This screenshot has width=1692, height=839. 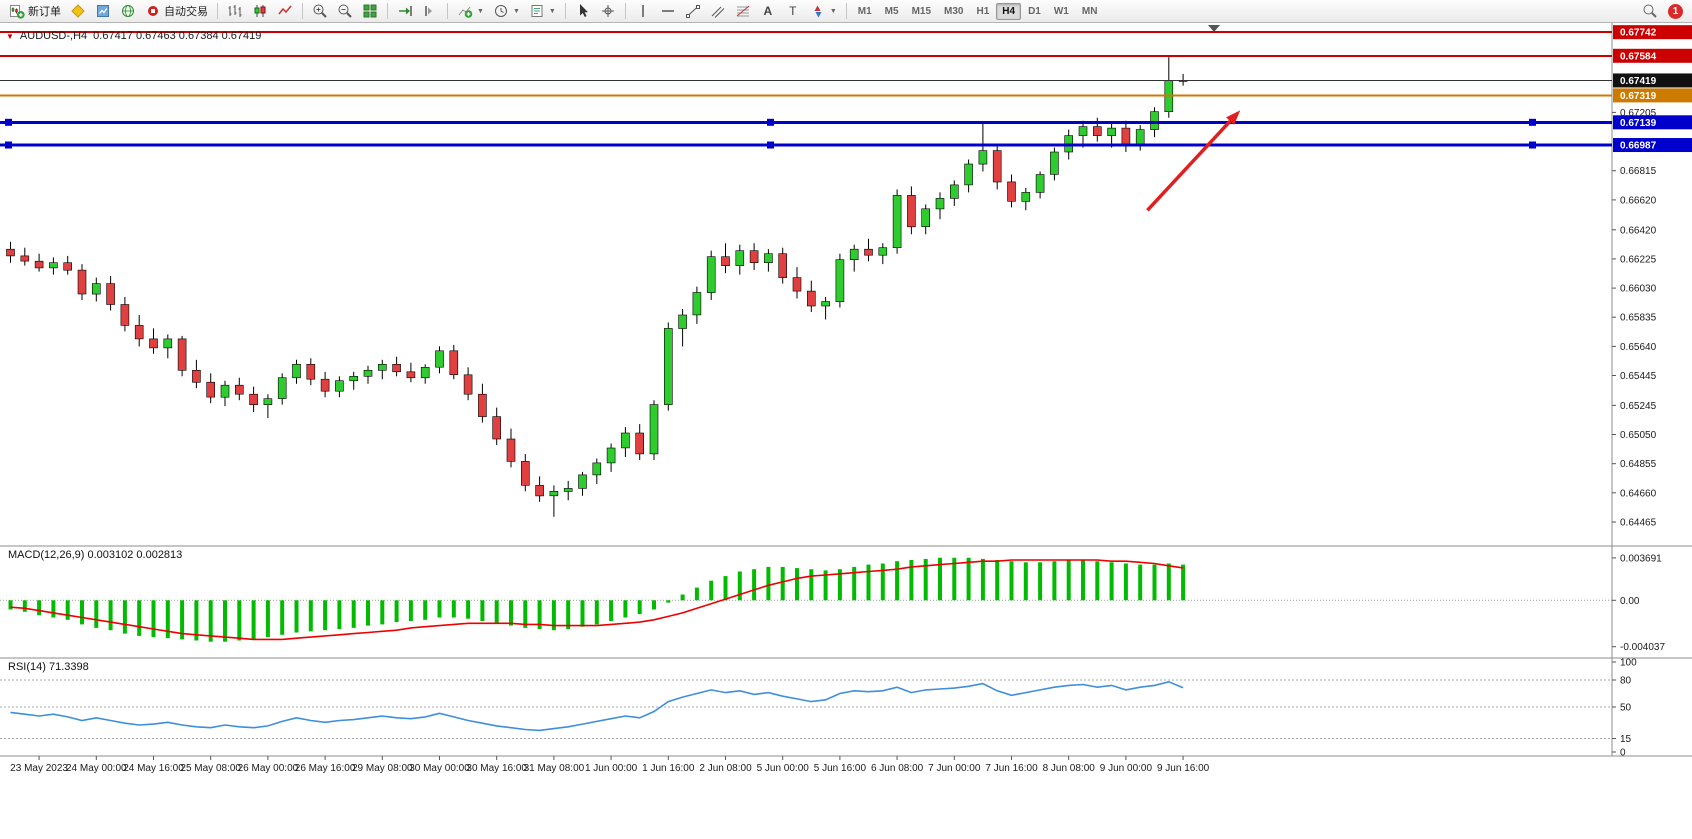 I want to click on chart-shift-marker, so click(x=1214, y=28).